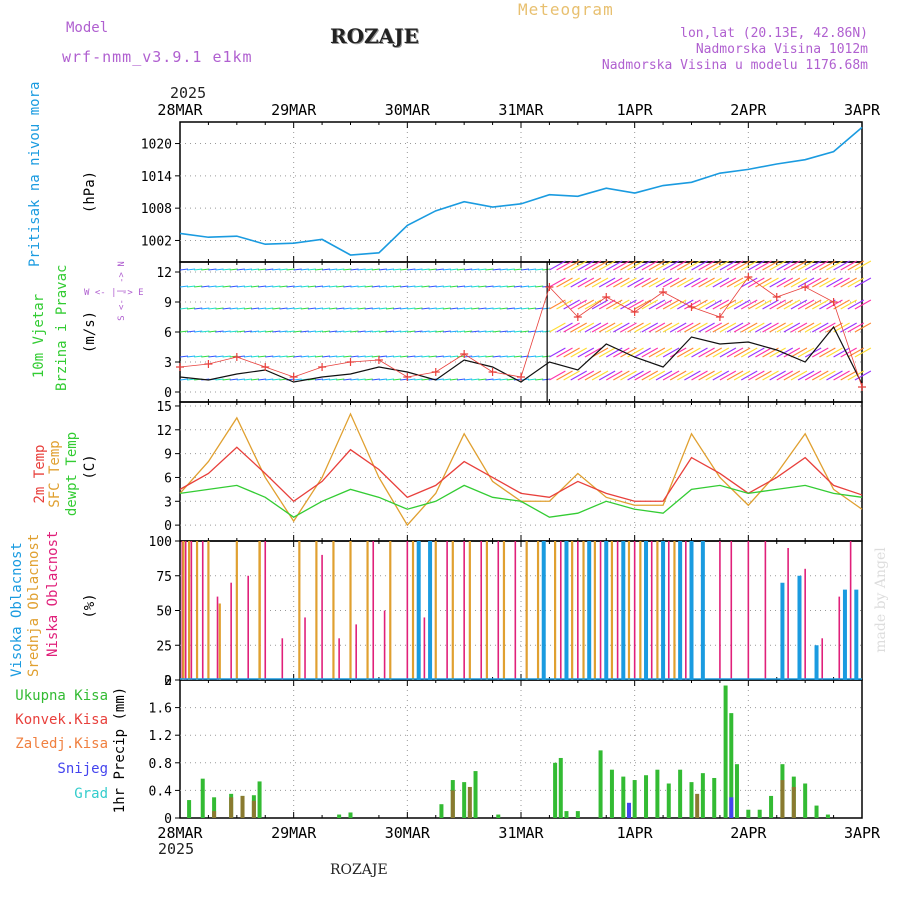  I want to click on y-tick-label: 0, so click(168, 681).